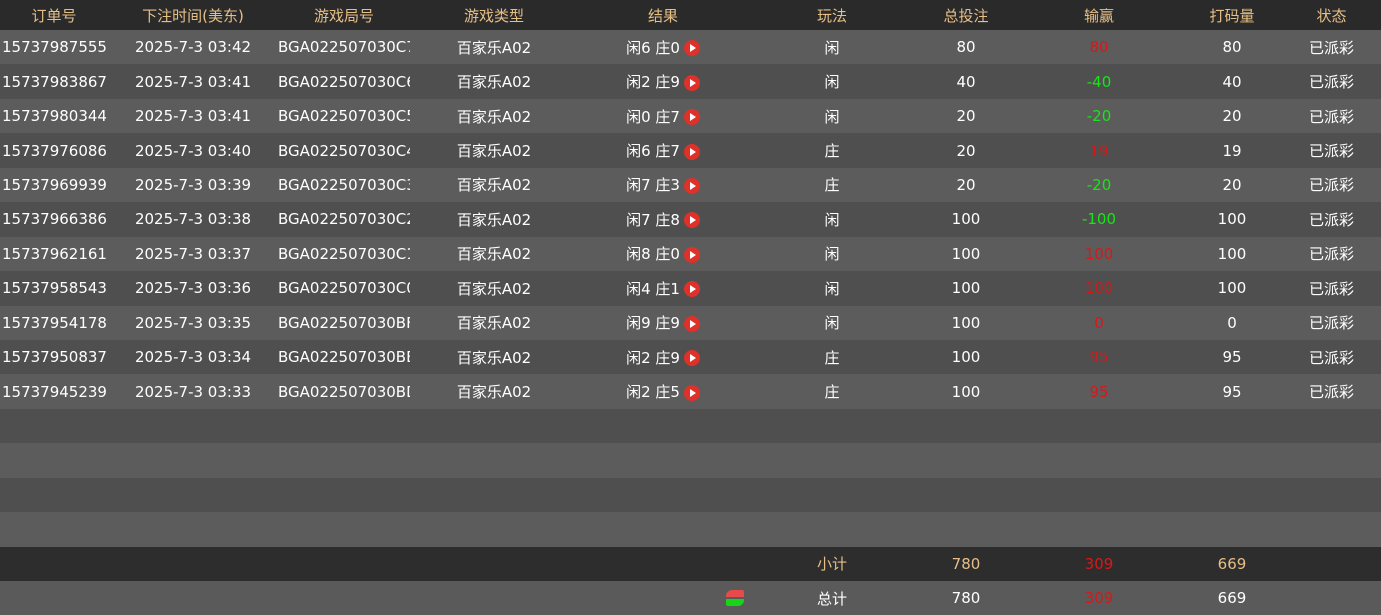 The image size is (1381, 615). I want to click on cell-valid-bet: 95, so click(1232, 391).